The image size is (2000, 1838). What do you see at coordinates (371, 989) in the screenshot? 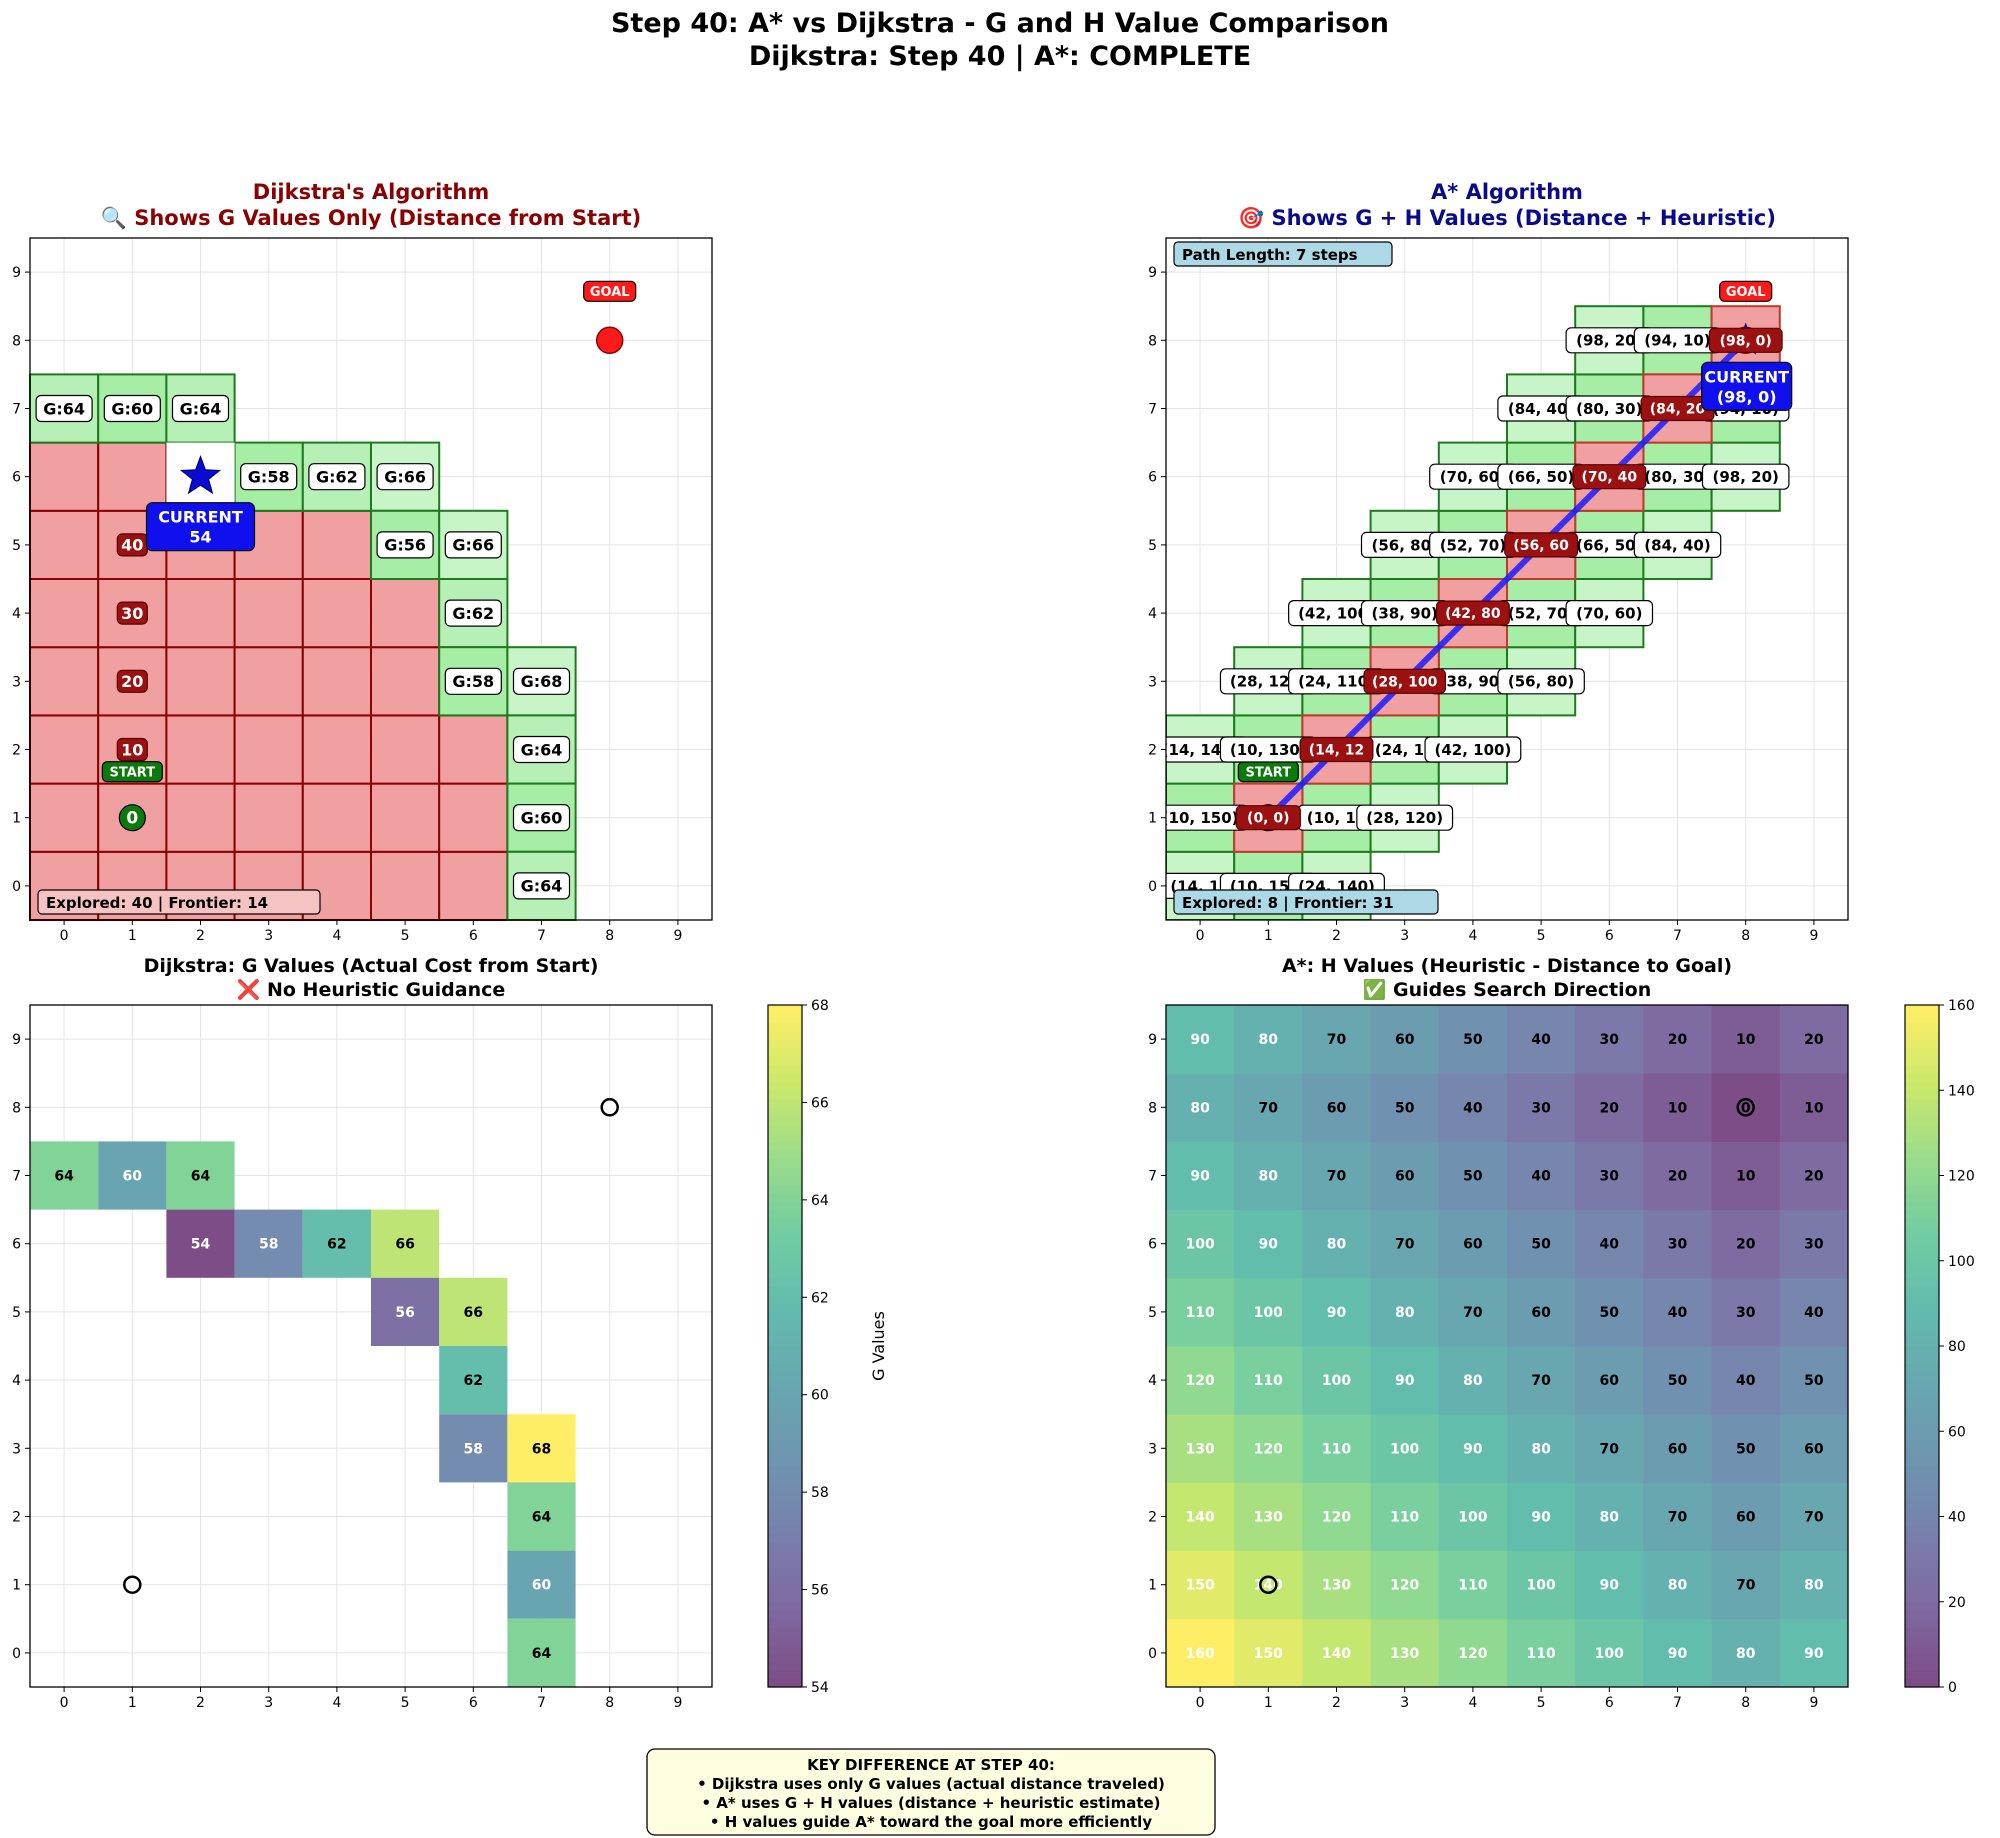
I see `subplot-subtitle: ❌ No Heuristic Guidance` at bounding box center [371, 989].